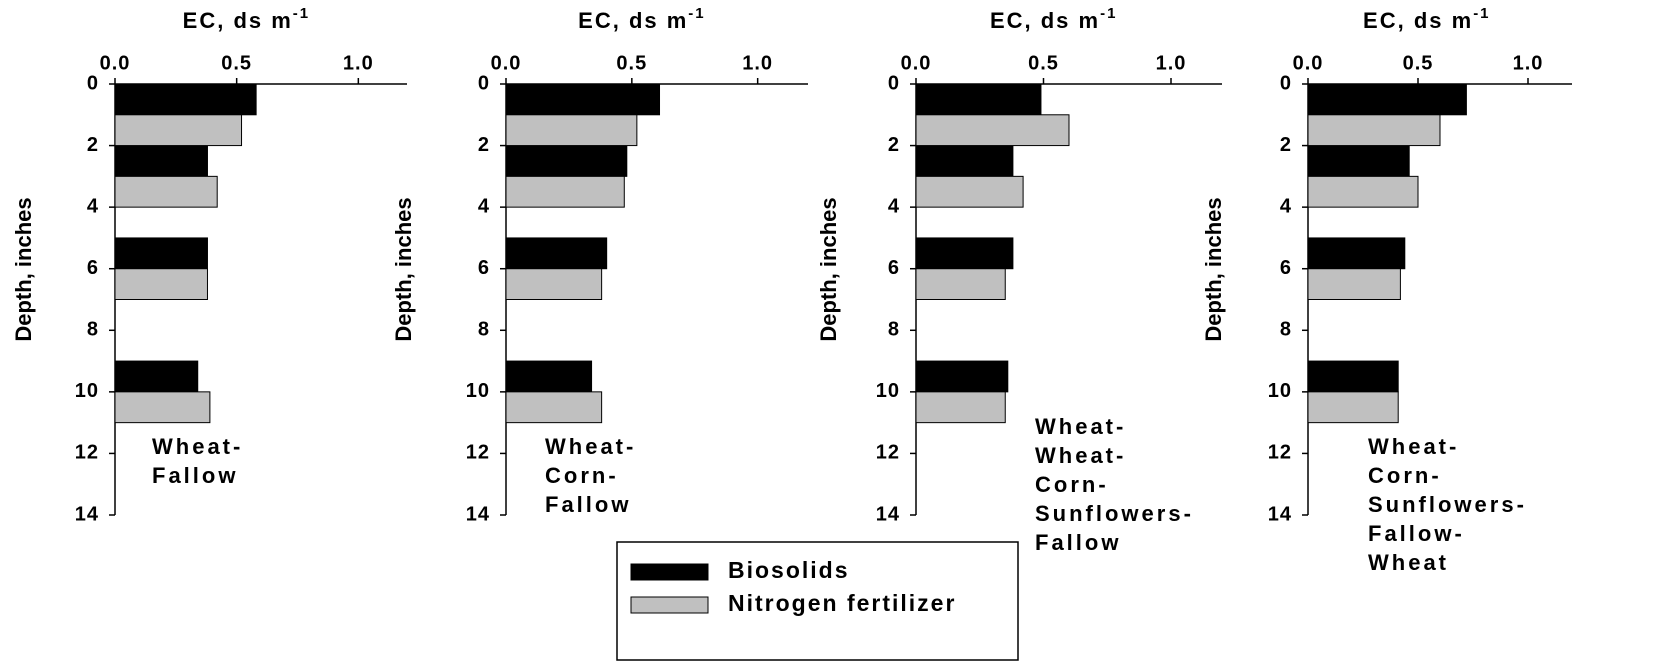  Describe the element at coordinates (1416, 533) in the screenshot. I see `annotation: Fallow-` at that location.